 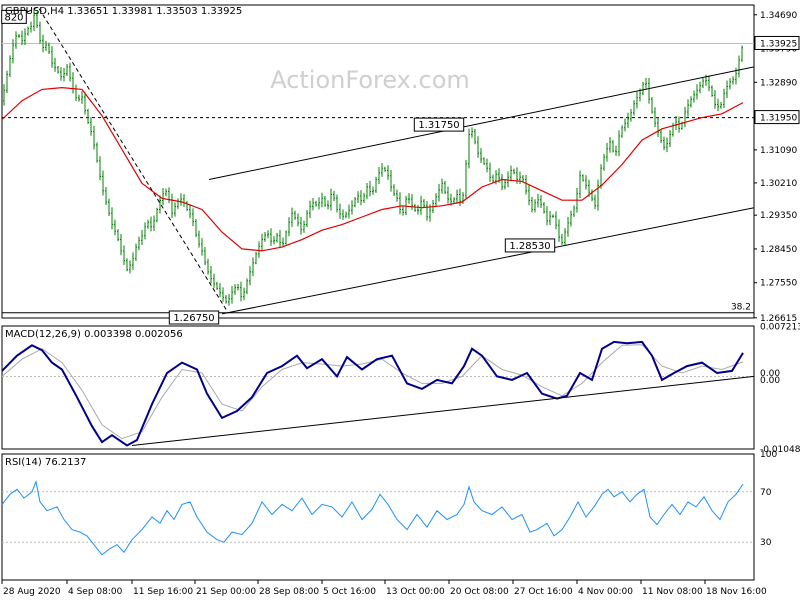 I want to click on time-tick-label: 5 Oct 16:00, so click(x=349, y=592).